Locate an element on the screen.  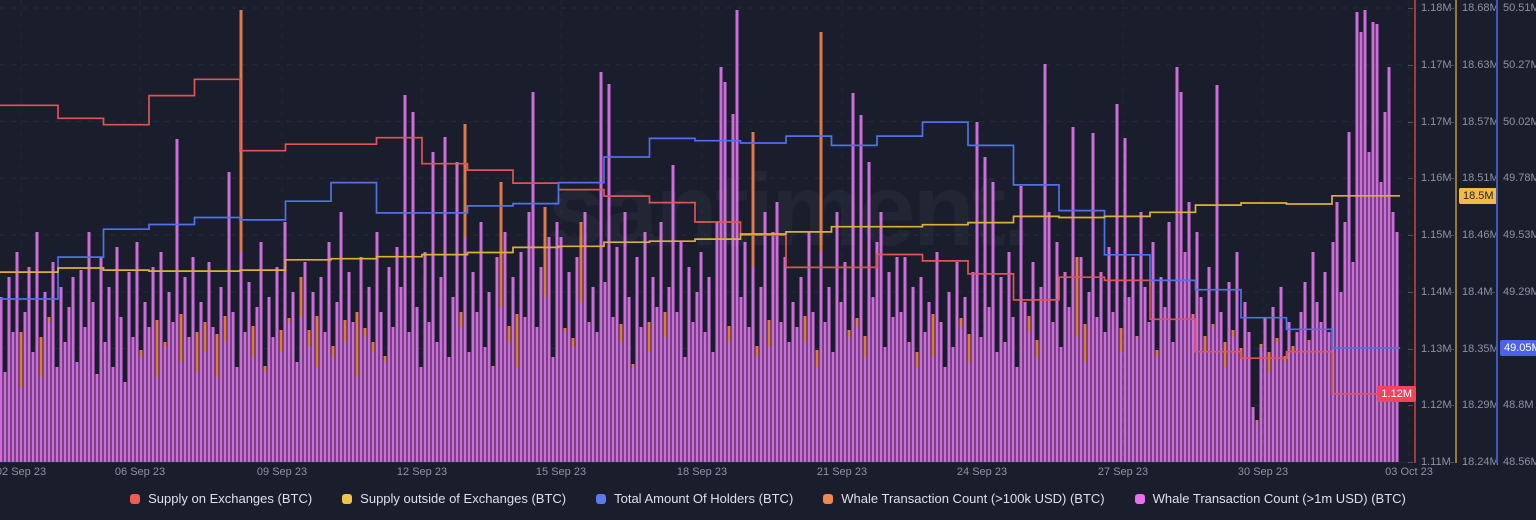
y-tick-label: 1.14M is located at coordinates (1436, 292).